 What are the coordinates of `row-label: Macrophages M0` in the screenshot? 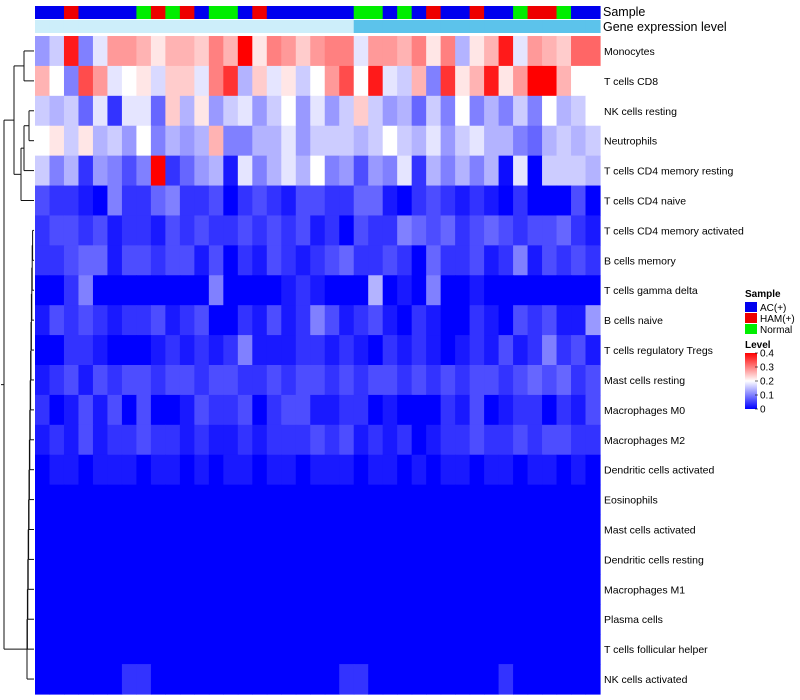 It's located at (644, 411).